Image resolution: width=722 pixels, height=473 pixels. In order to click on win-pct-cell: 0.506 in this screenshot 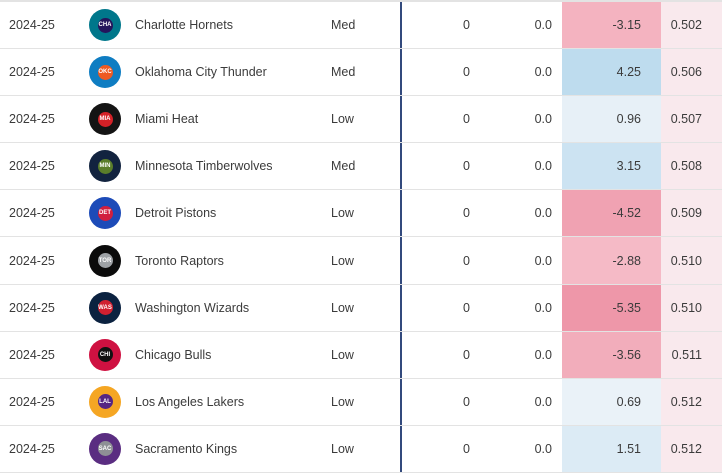, I will do `click(691, 72)`.